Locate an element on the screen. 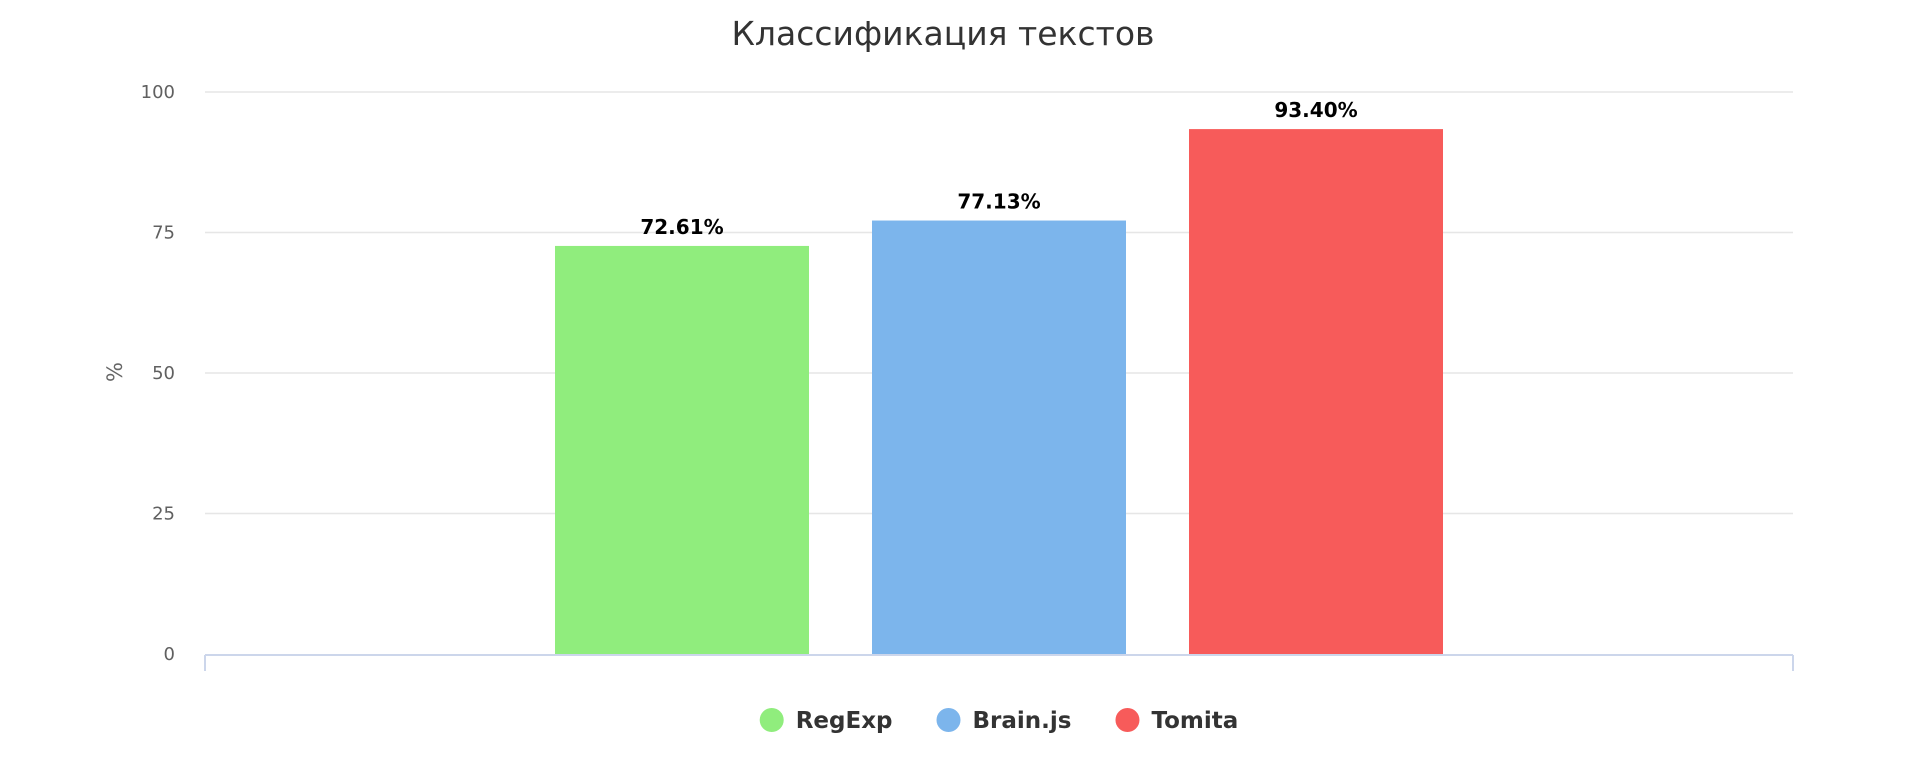  data-label: 93.40% is located at coordinates (1315, 110).